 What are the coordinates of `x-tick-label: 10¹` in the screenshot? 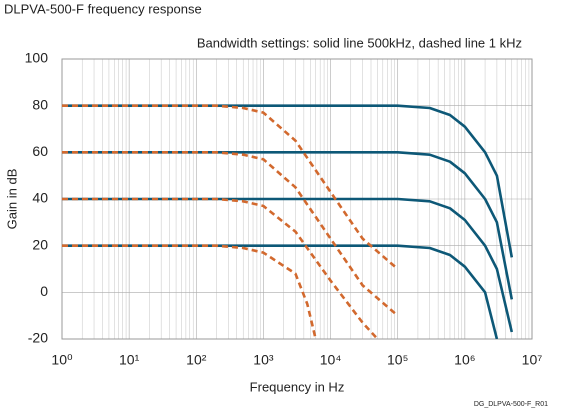 It's located at (129, 360).